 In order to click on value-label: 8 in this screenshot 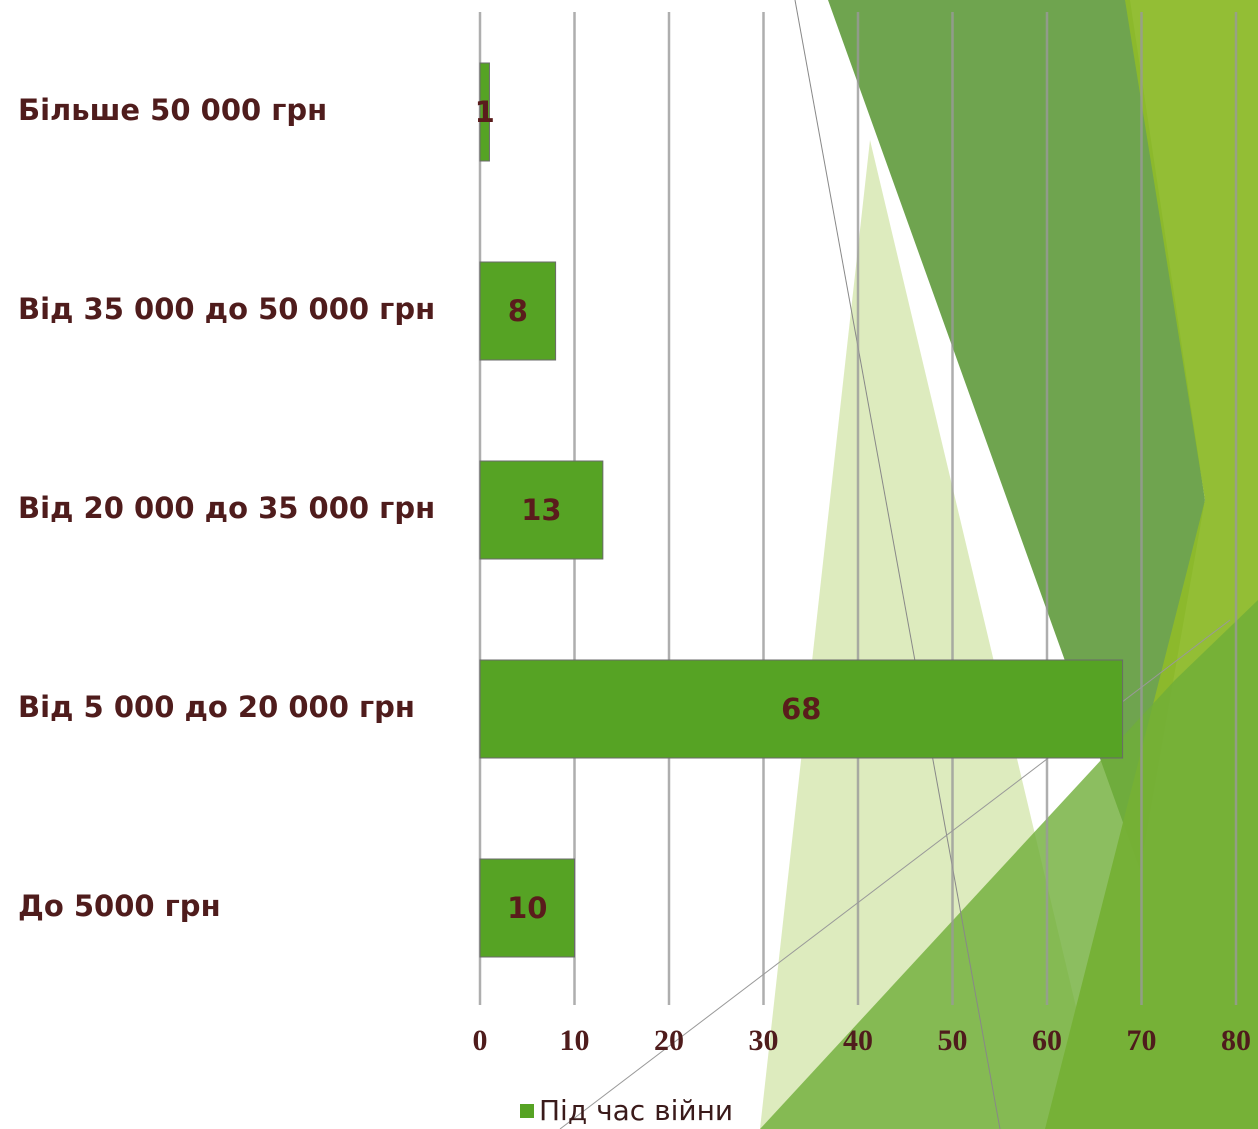, I will do `click(518, 311)`.